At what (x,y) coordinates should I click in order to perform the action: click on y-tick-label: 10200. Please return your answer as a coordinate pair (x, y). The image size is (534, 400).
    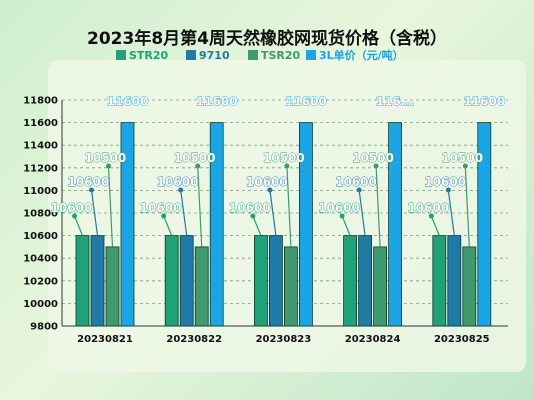
    Looking at the image, I should click on (40, 281).